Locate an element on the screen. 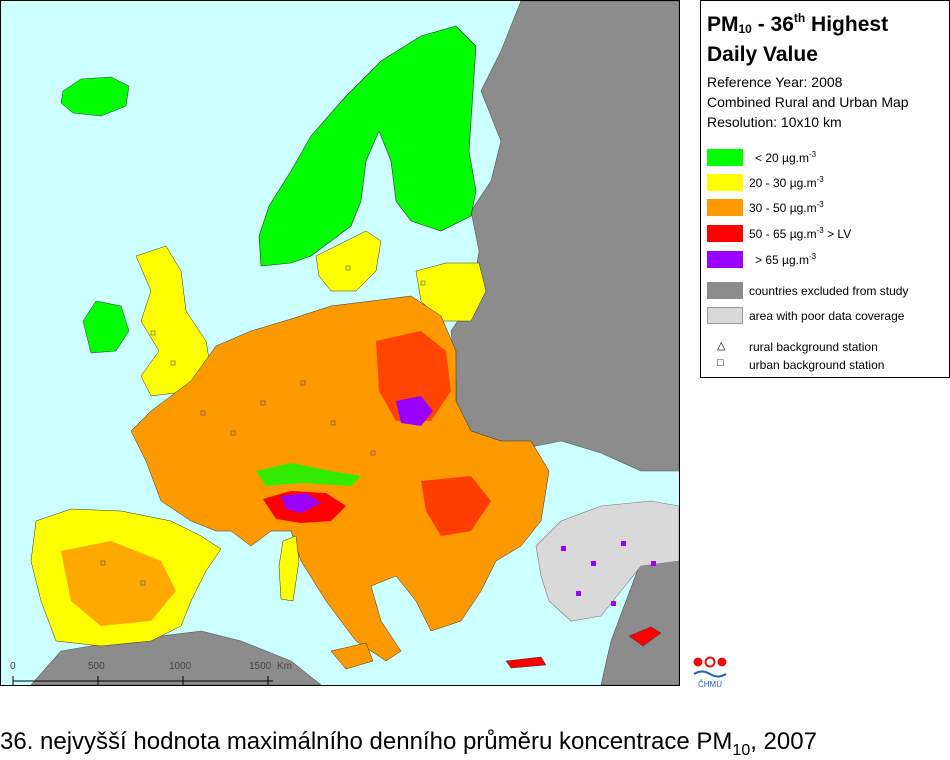 The height and width of the screenshot is (760, 950). poland-red is located at coordinates (413, 376).